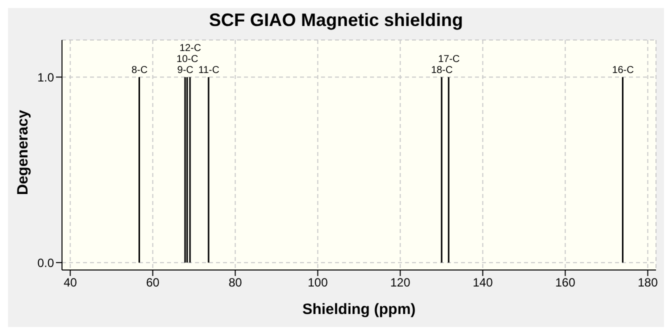  I want to click on annotation: 8-C, so click(139, 70).